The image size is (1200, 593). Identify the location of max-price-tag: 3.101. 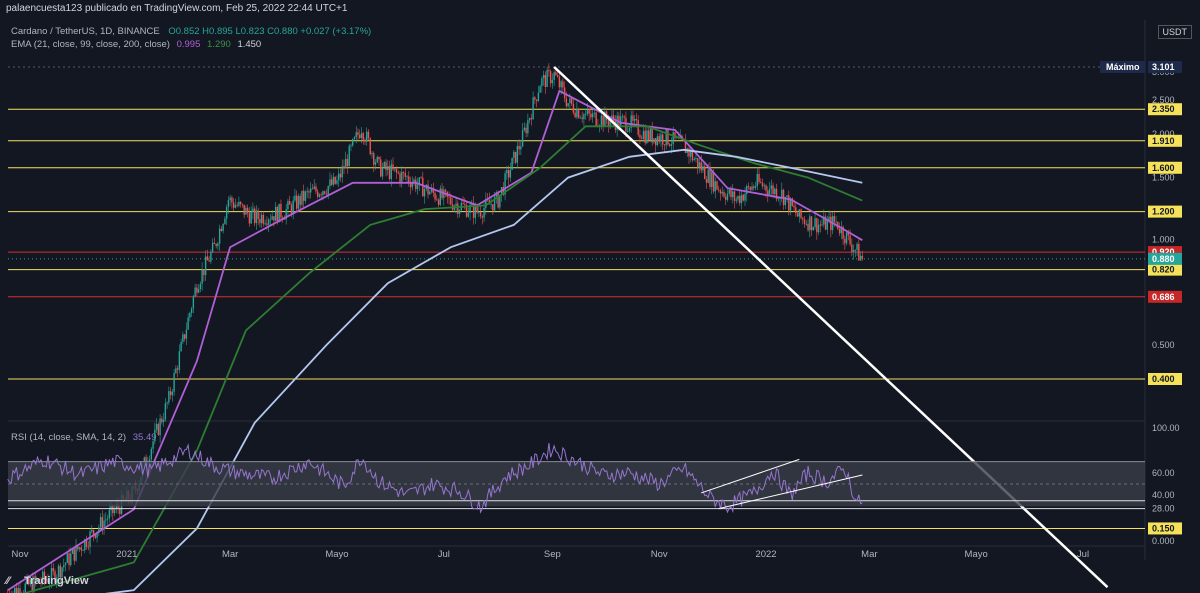
(1163, 67).